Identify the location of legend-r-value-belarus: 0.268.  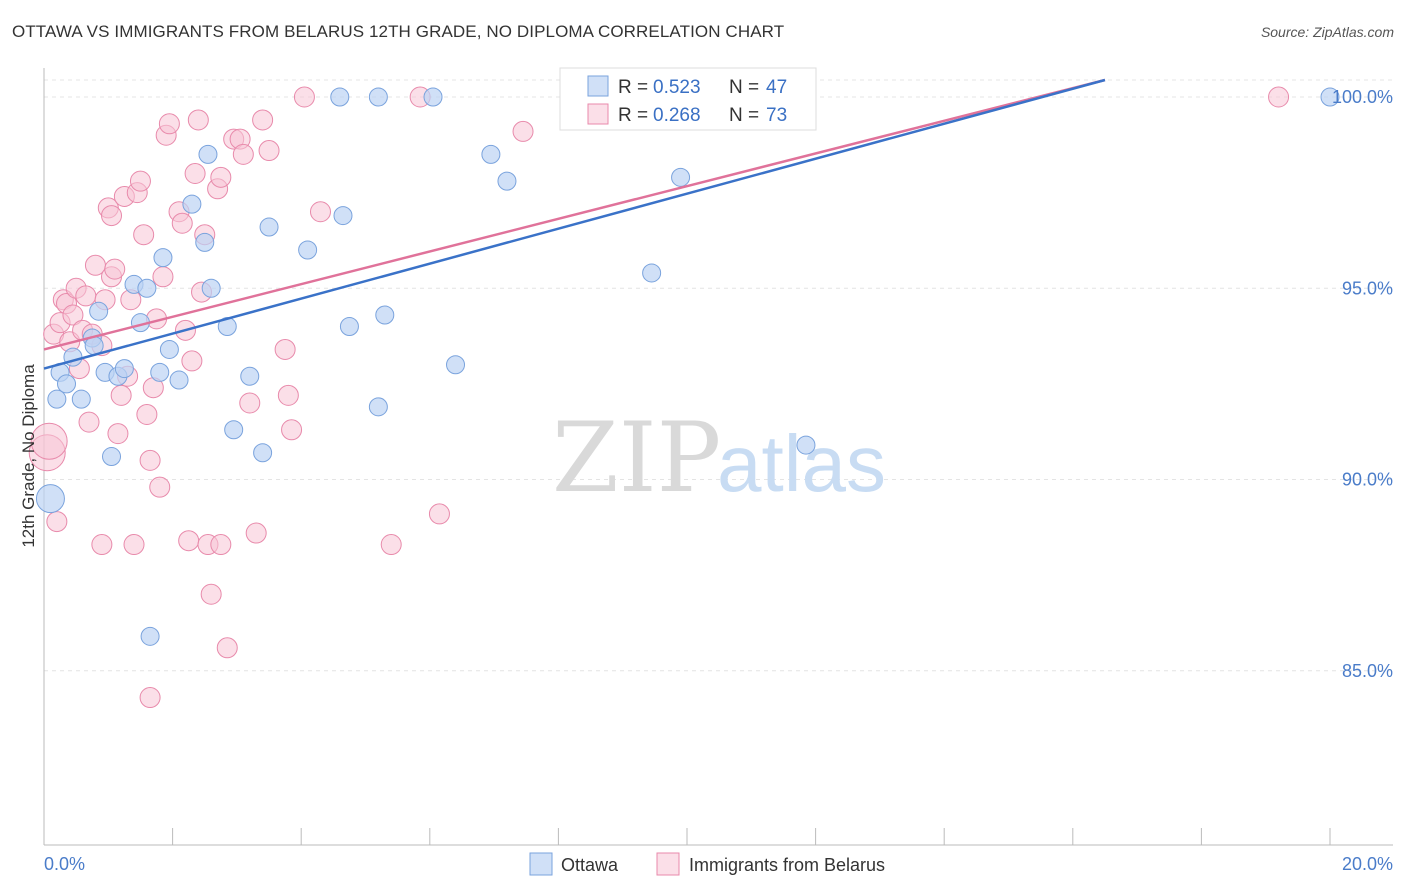
(677, 115).